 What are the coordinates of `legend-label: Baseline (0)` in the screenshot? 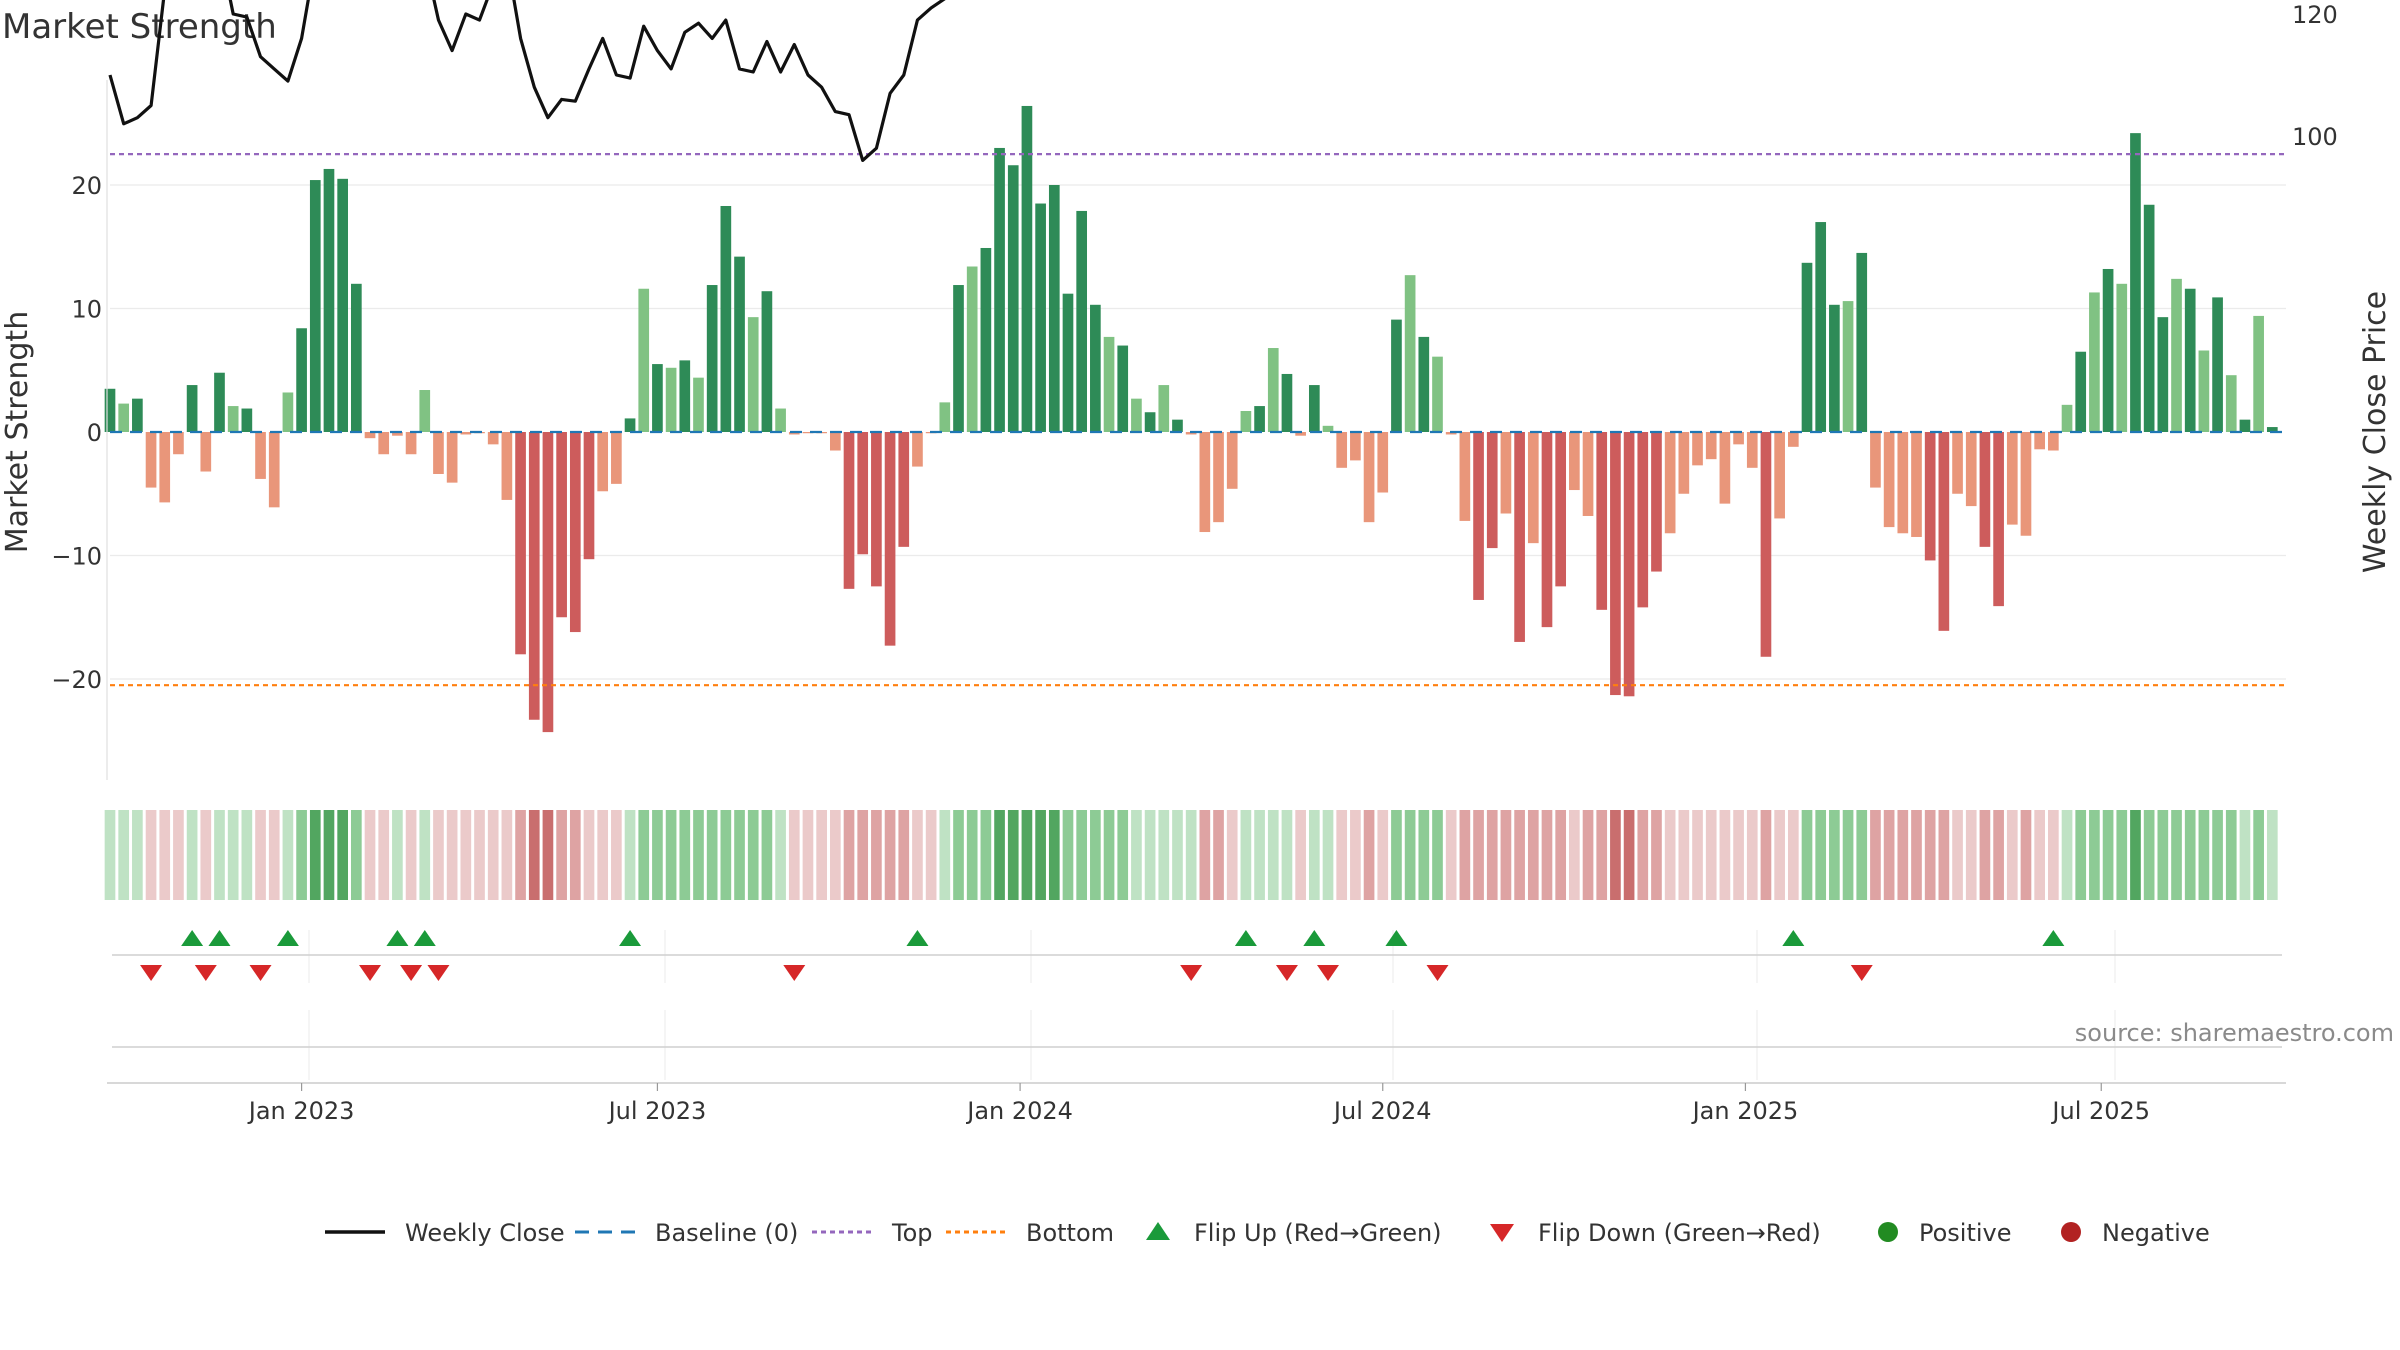 It's located at (726, 1233).